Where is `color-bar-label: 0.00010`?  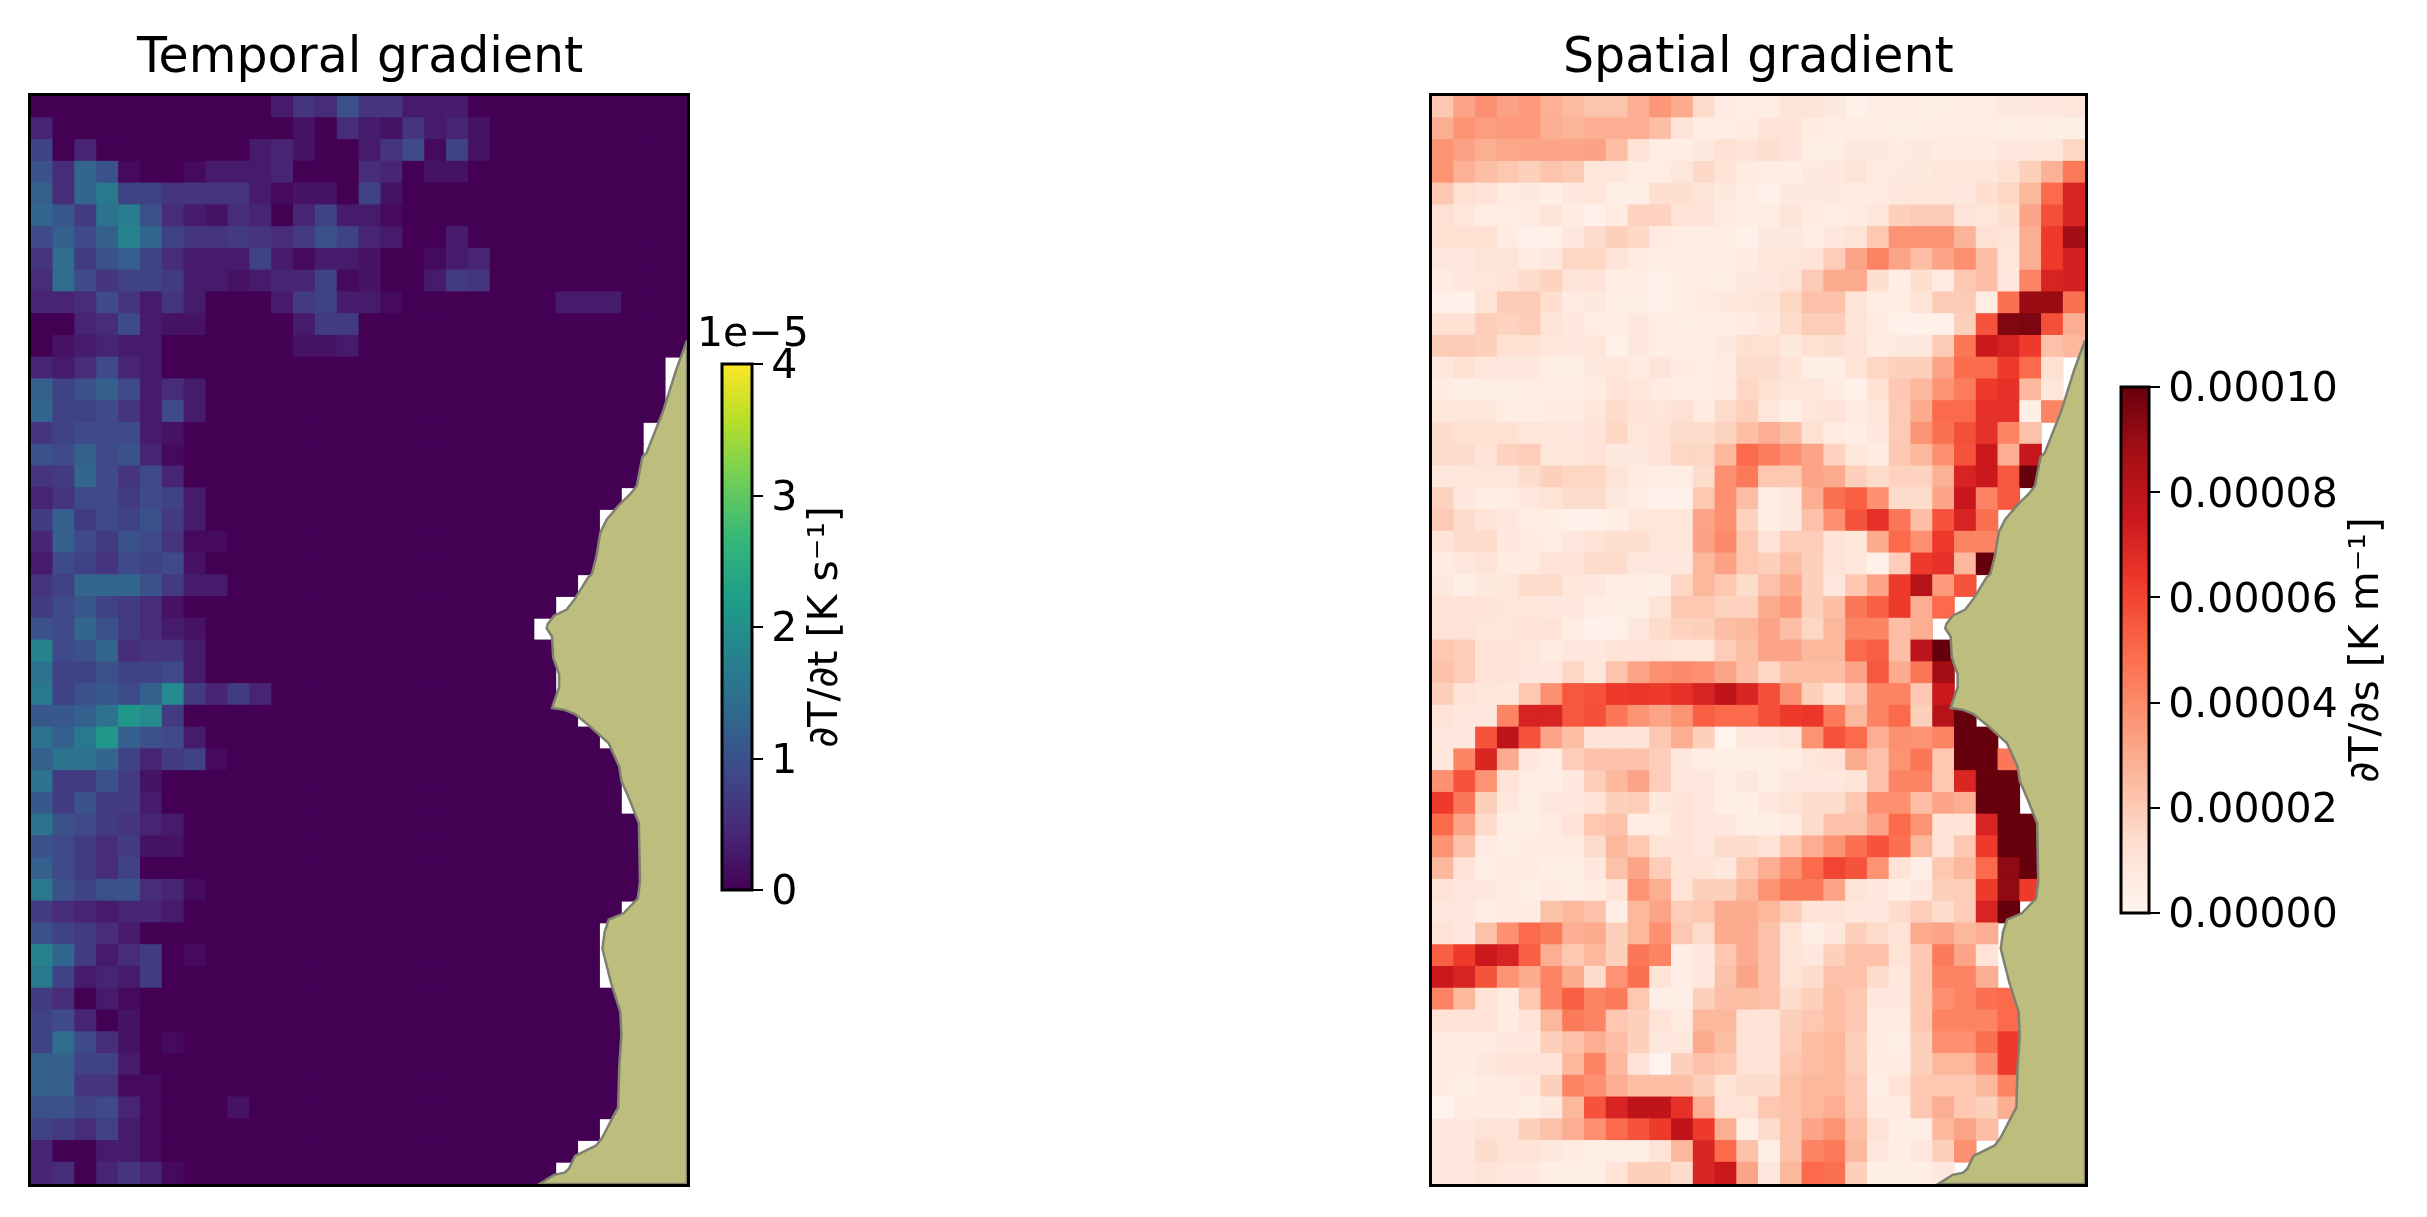 color-bar-label: 0.00010 is located at coordinates (2253, 387).